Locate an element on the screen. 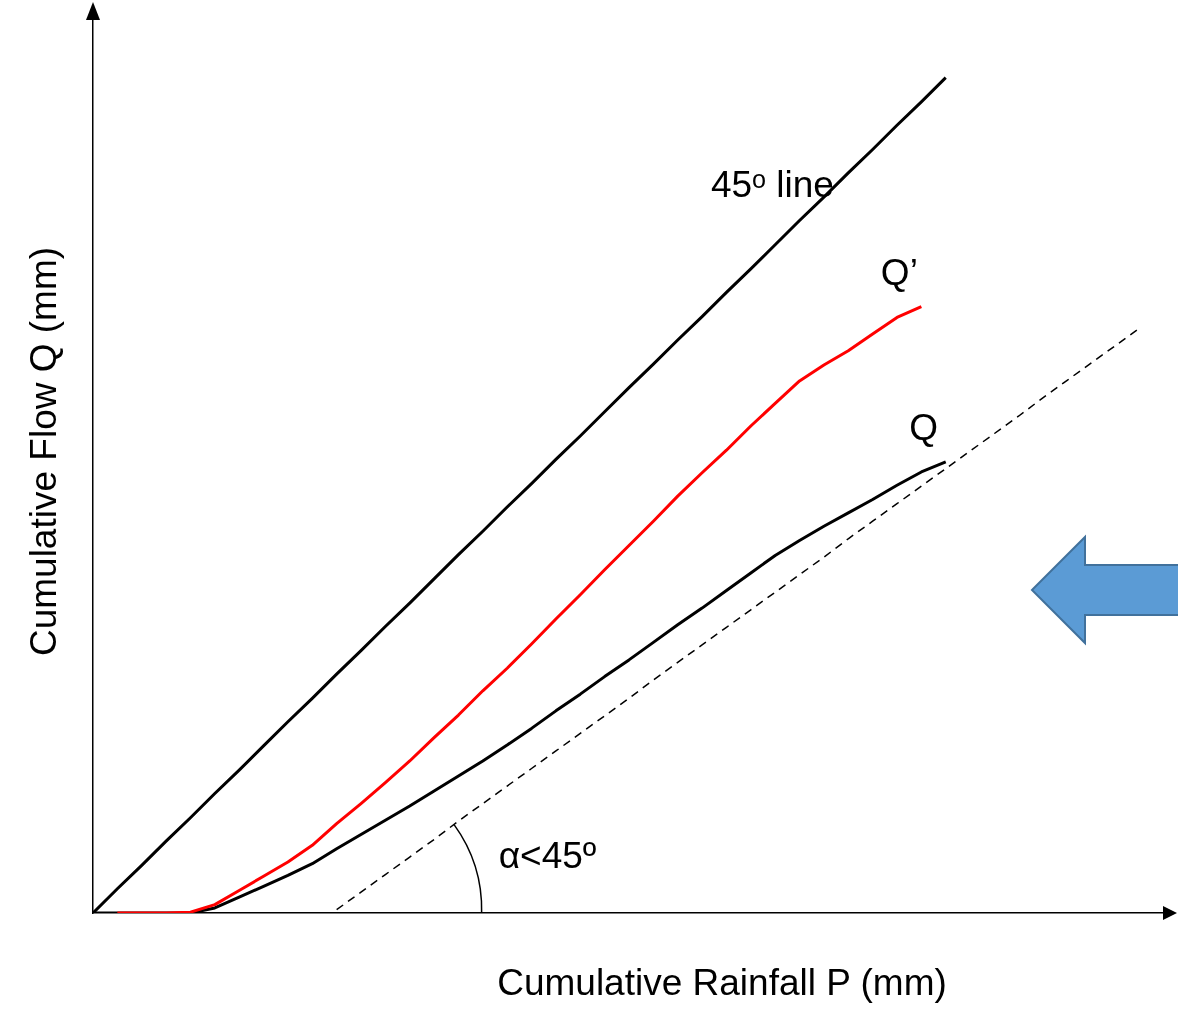 This screenshot has height=1015, width=1178. series-label: Q is located at coordinates (924, 427).